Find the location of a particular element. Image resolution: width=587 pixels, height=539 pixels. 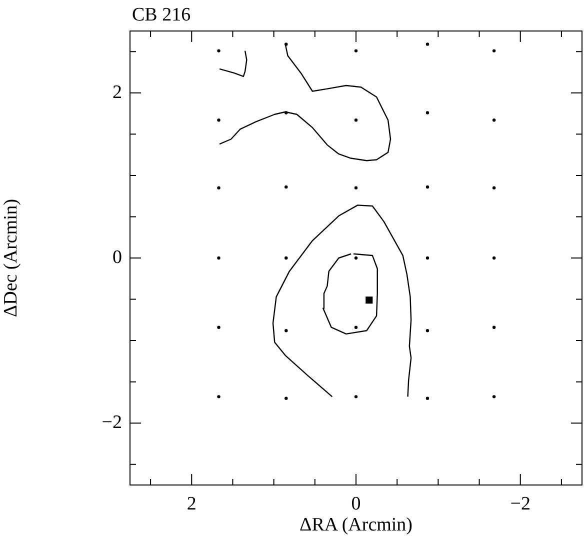

chart-title: CB 216 is located at coordinates (161, 15).